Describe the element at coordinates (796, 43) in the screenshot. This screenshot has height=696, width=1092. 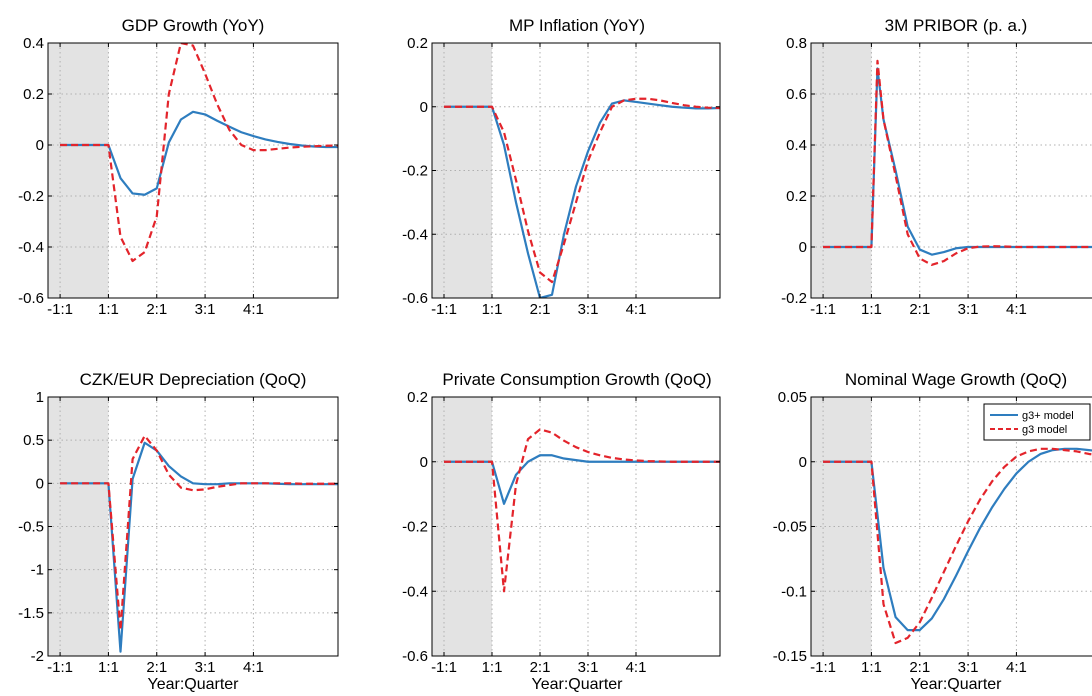
I see `y-tick-label: 0.8` at that location.